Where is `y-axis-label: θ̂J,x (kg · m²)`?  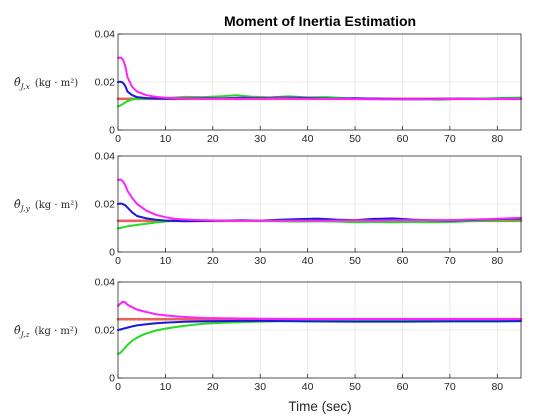 y-axis-label: θ̂J,x (kg · m²) is located at coordinates (46, 83).